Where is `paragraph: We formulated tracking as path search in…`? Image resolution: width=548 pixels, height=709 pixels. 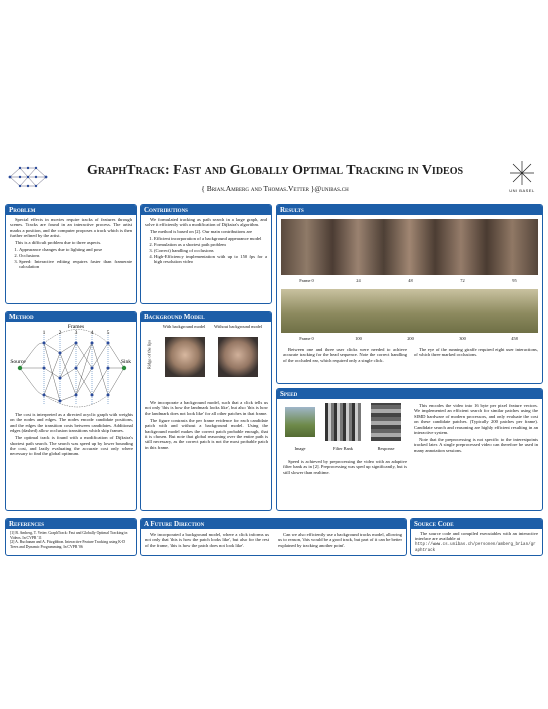
paragraph: We formulated tracking as path search in… is located at coordinates (206, 222).